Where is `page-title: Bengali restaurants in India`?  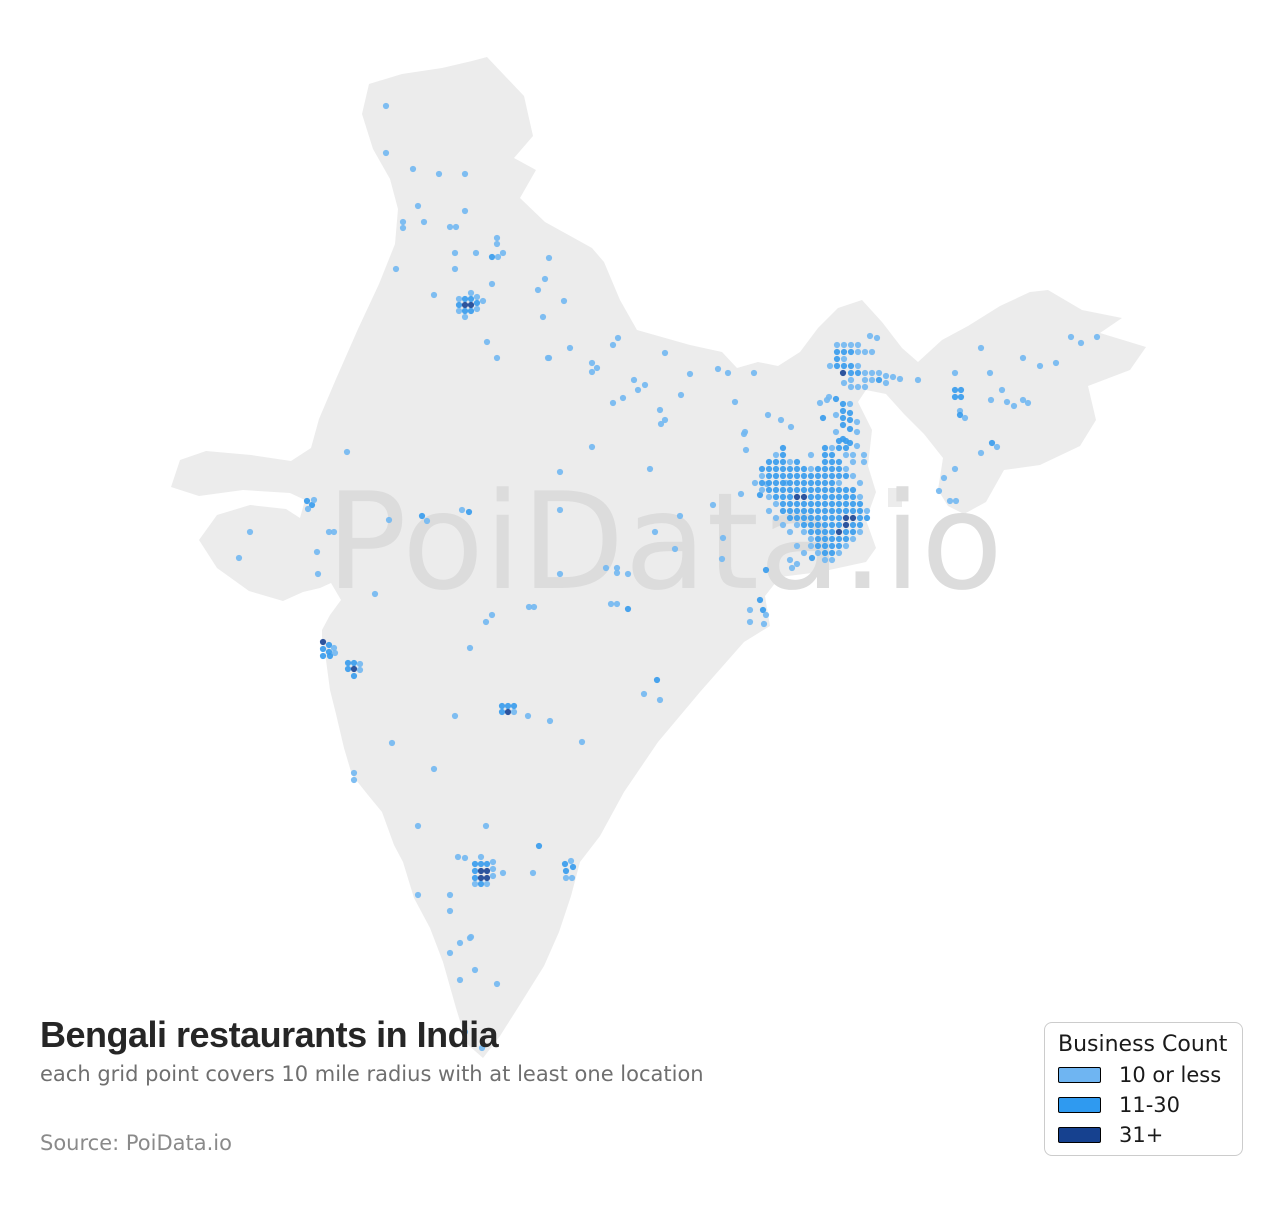
page-title: Bengali restaurants in India is located at coordinates (269, 1034).